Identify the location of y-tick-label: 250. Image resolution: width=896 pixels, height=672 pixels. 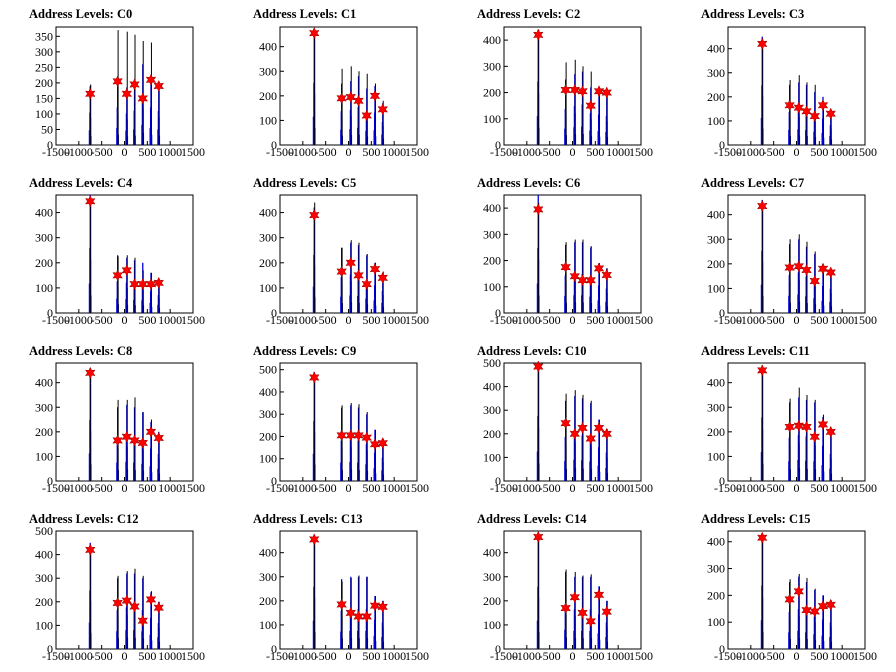
(44, 67).